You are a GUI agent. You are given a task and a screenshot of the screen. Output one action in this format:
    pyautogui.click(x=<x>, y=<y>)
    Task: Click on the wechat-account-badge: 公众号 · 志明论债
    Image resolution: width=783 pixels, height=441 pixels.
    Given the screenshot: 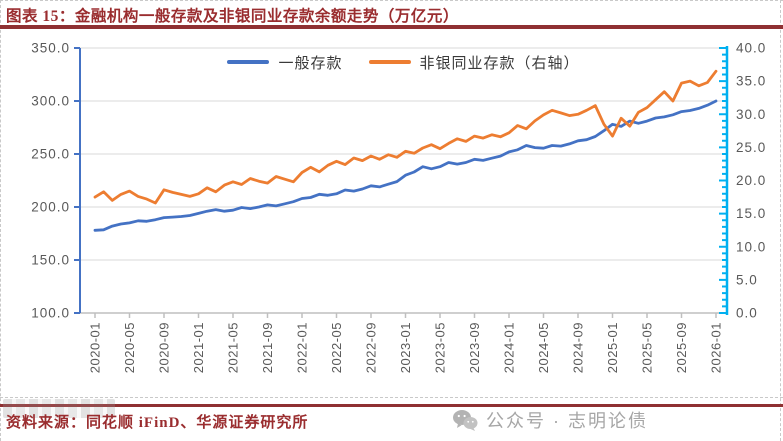 What is the action you would take?
    pyautogui.click(x=550, y=420)
    